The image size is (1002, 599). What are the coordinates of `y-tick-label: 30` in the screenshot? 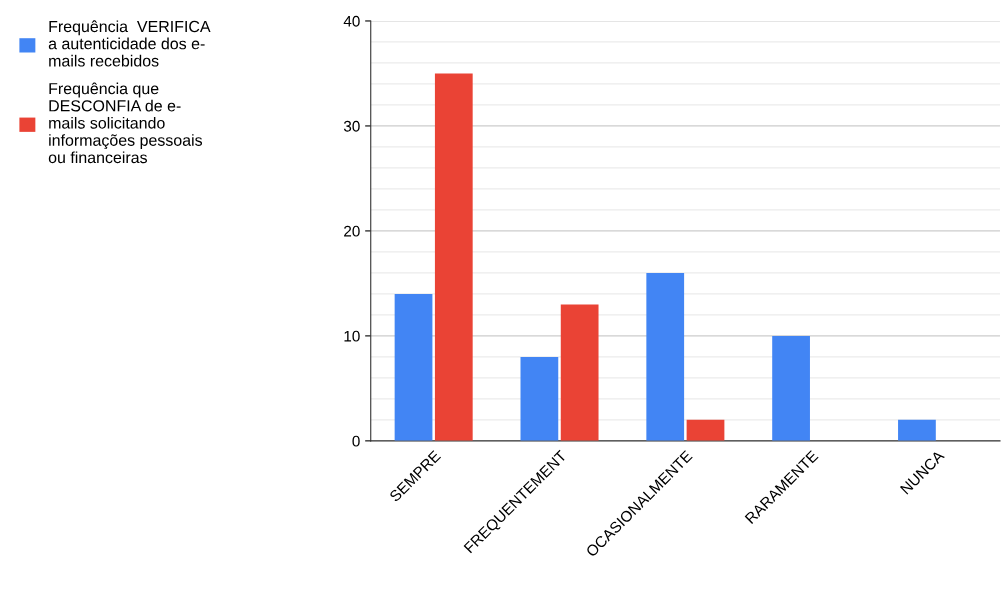 It's located at (351, 126).